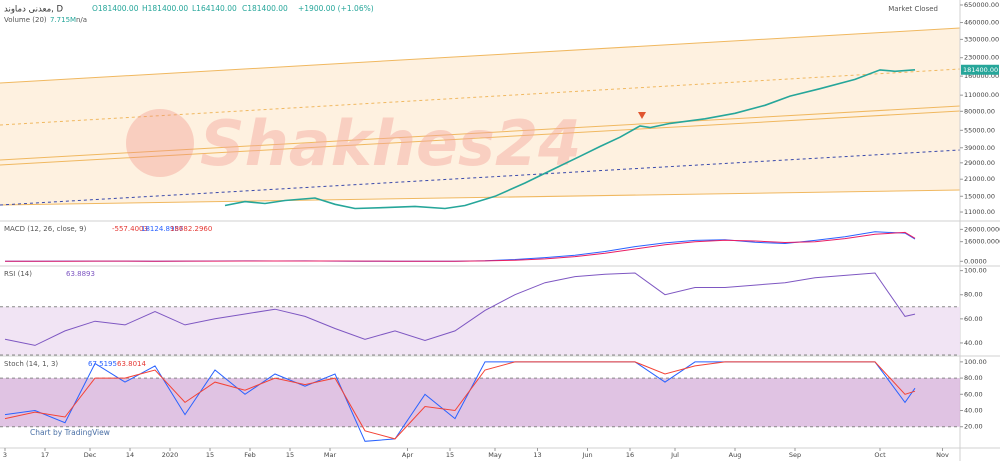 The image size is (1000, 461). What do you see at coordinates (981, 5) in the screenshot?
I see `y-tick-label: 650000.00` at bounding box center [981, 5].